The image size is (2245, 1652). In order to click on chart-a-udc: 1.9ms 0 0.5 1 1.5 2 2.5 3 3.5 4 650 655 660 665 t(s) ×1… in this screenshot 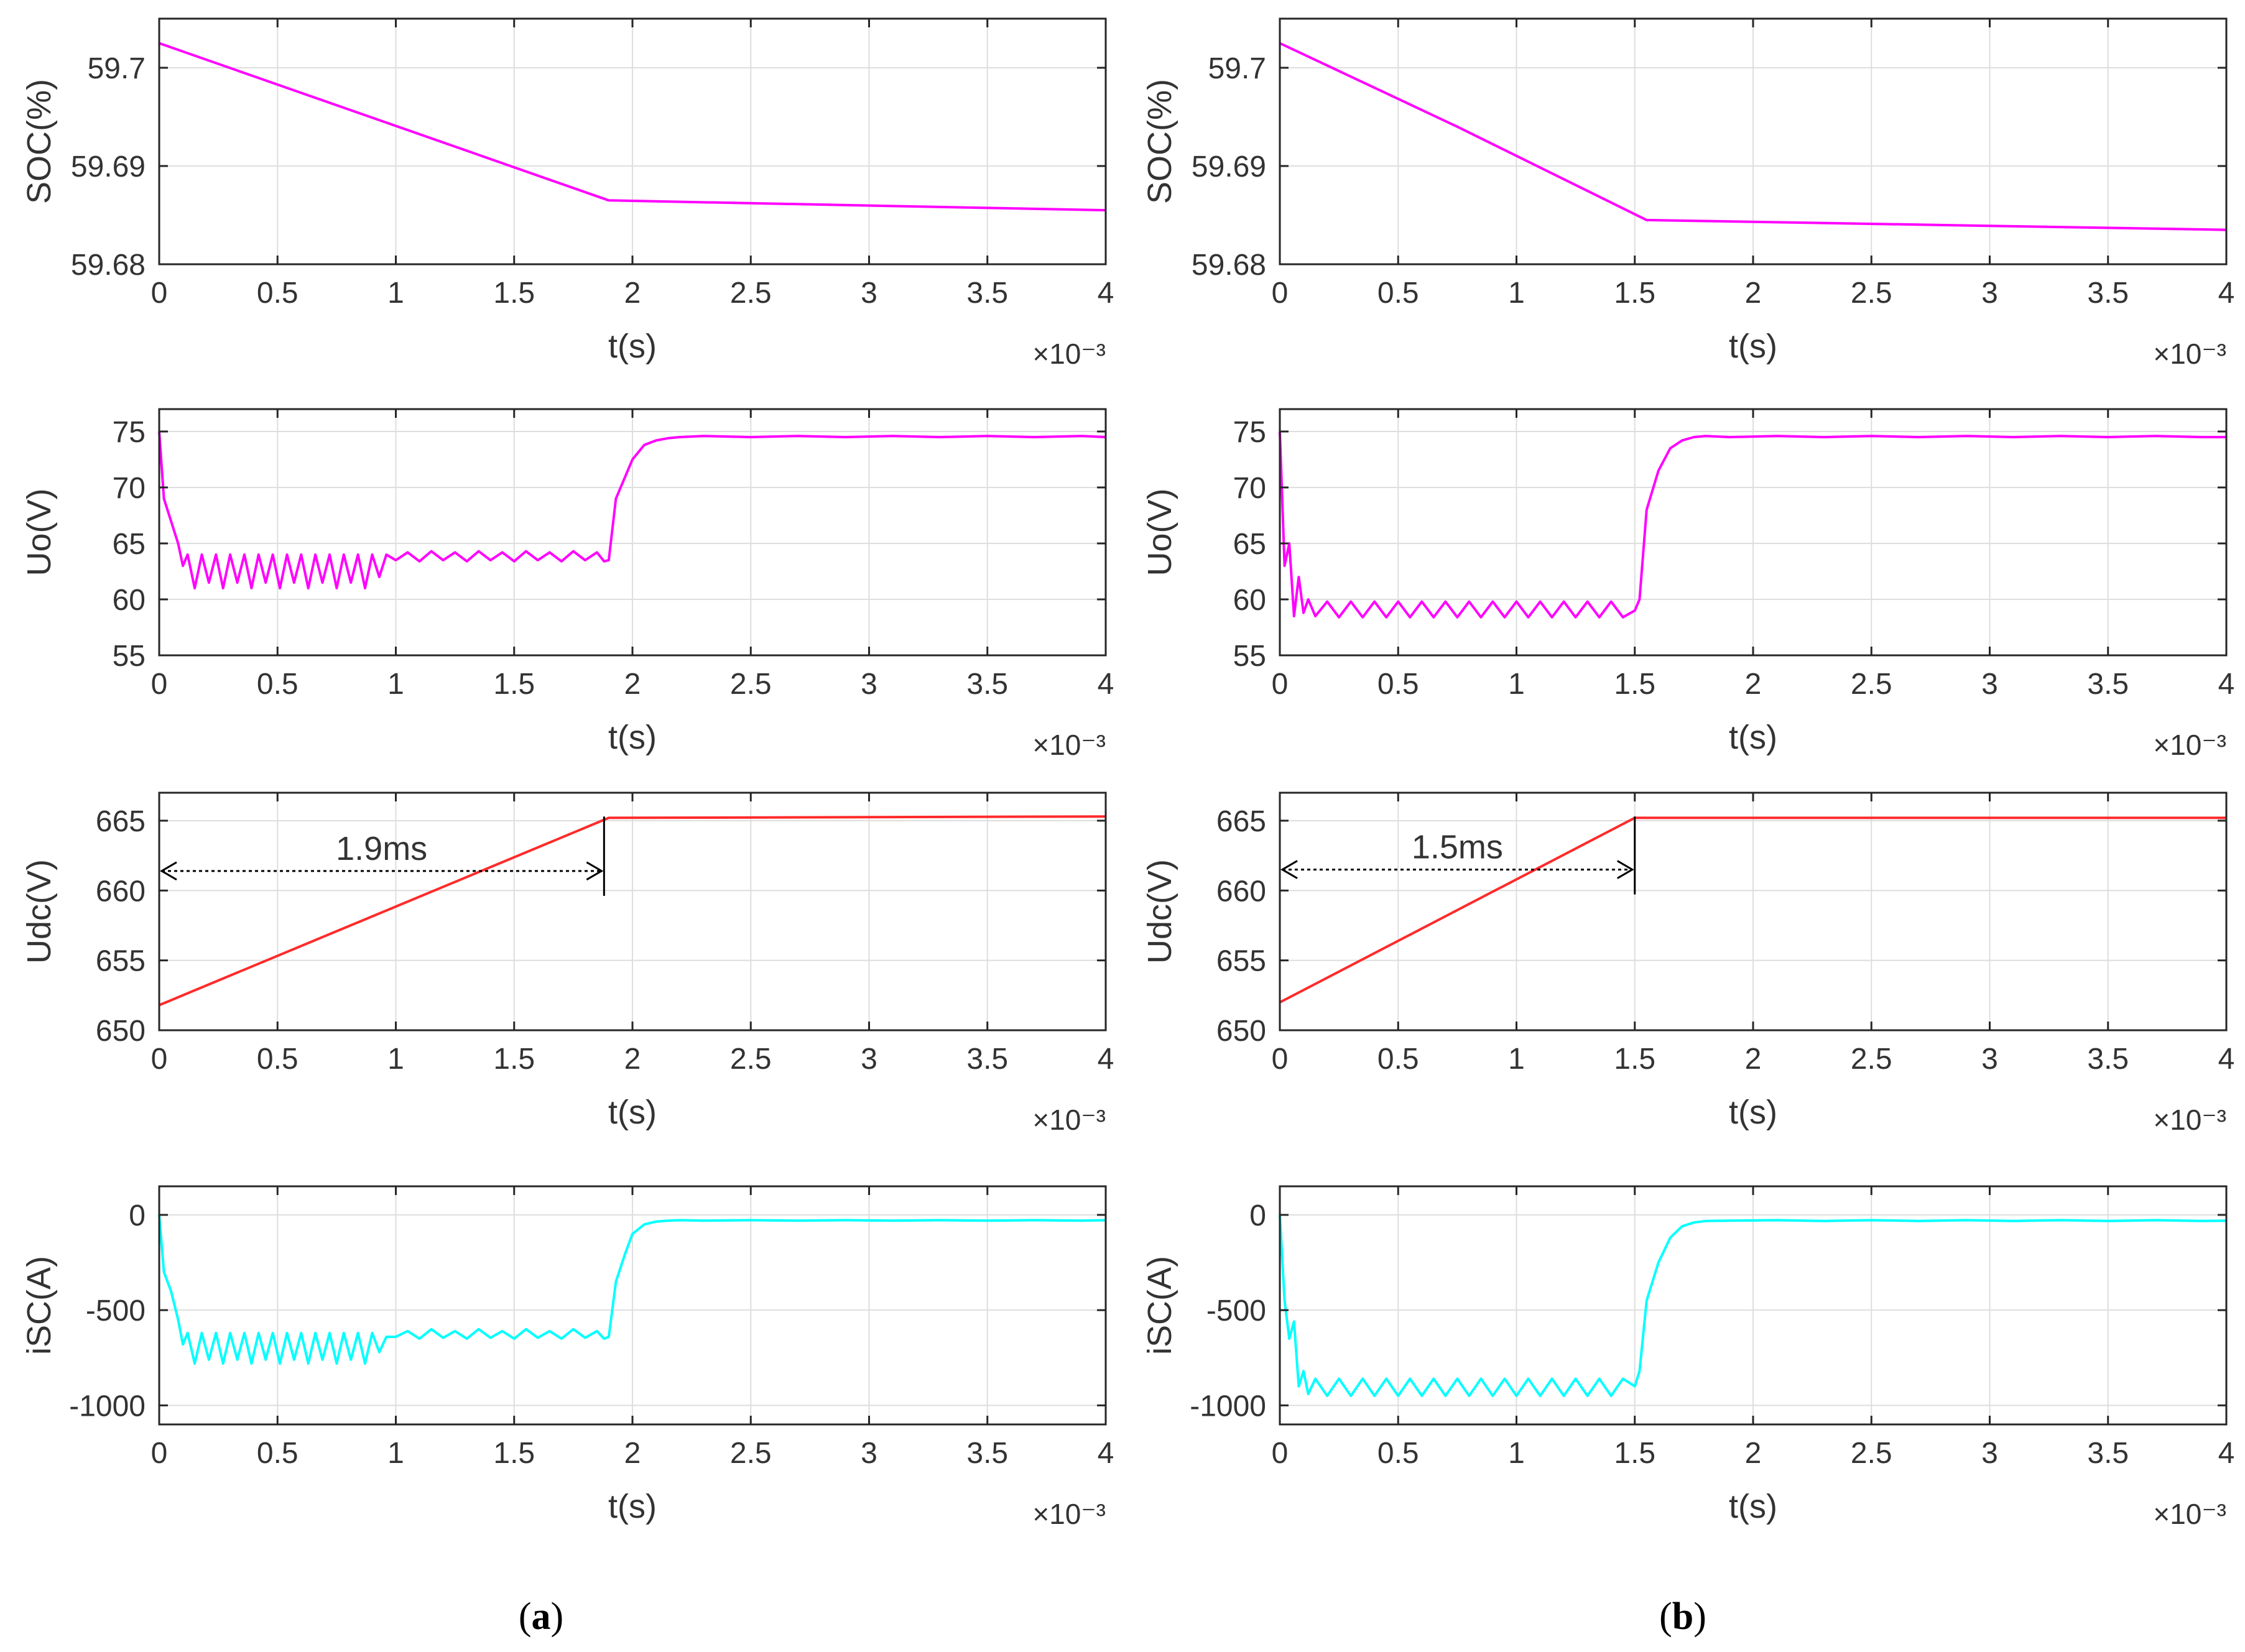, I will do `click(567, 964)`.